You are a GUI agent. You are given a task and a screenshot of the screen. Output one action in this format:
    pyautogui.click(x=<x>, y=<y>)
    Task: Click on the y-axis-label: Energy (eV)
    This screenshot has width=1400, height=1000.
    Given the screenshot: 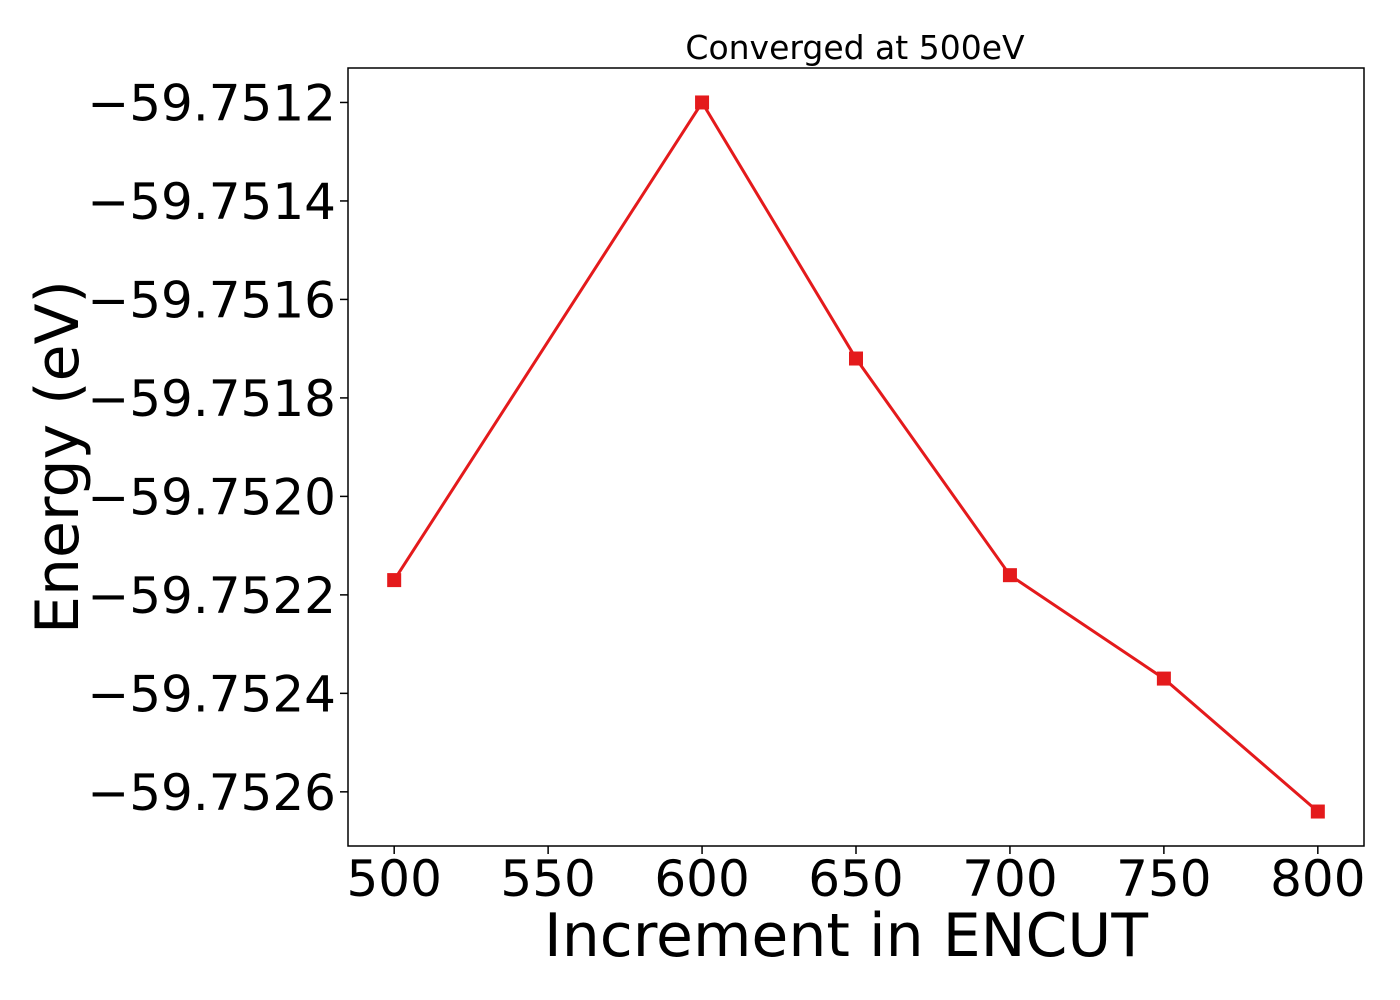 What is the action you would take?
    pyautogui.click(x=58, y=457)
    